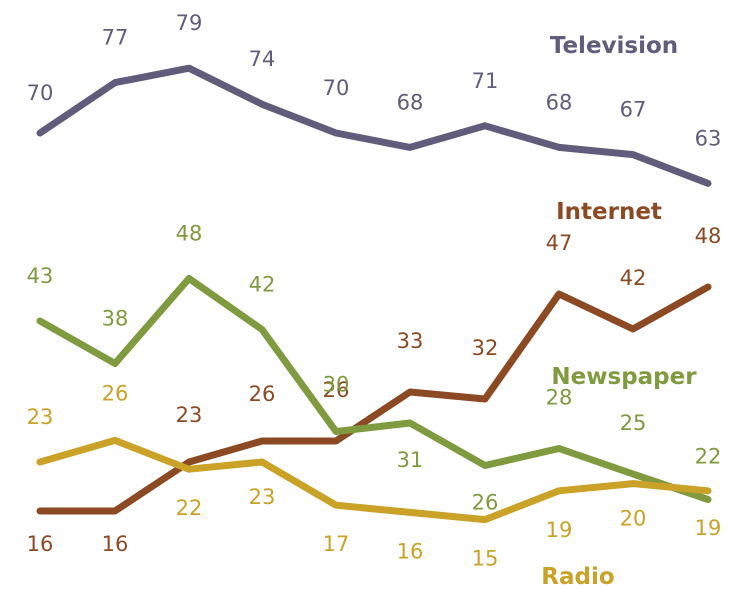 Image resolution: width=744 pixels, height=589 pixels. Describe the element at coordinates (633, 110) in the screenshot. I see `data-label-television: 67` at that location.